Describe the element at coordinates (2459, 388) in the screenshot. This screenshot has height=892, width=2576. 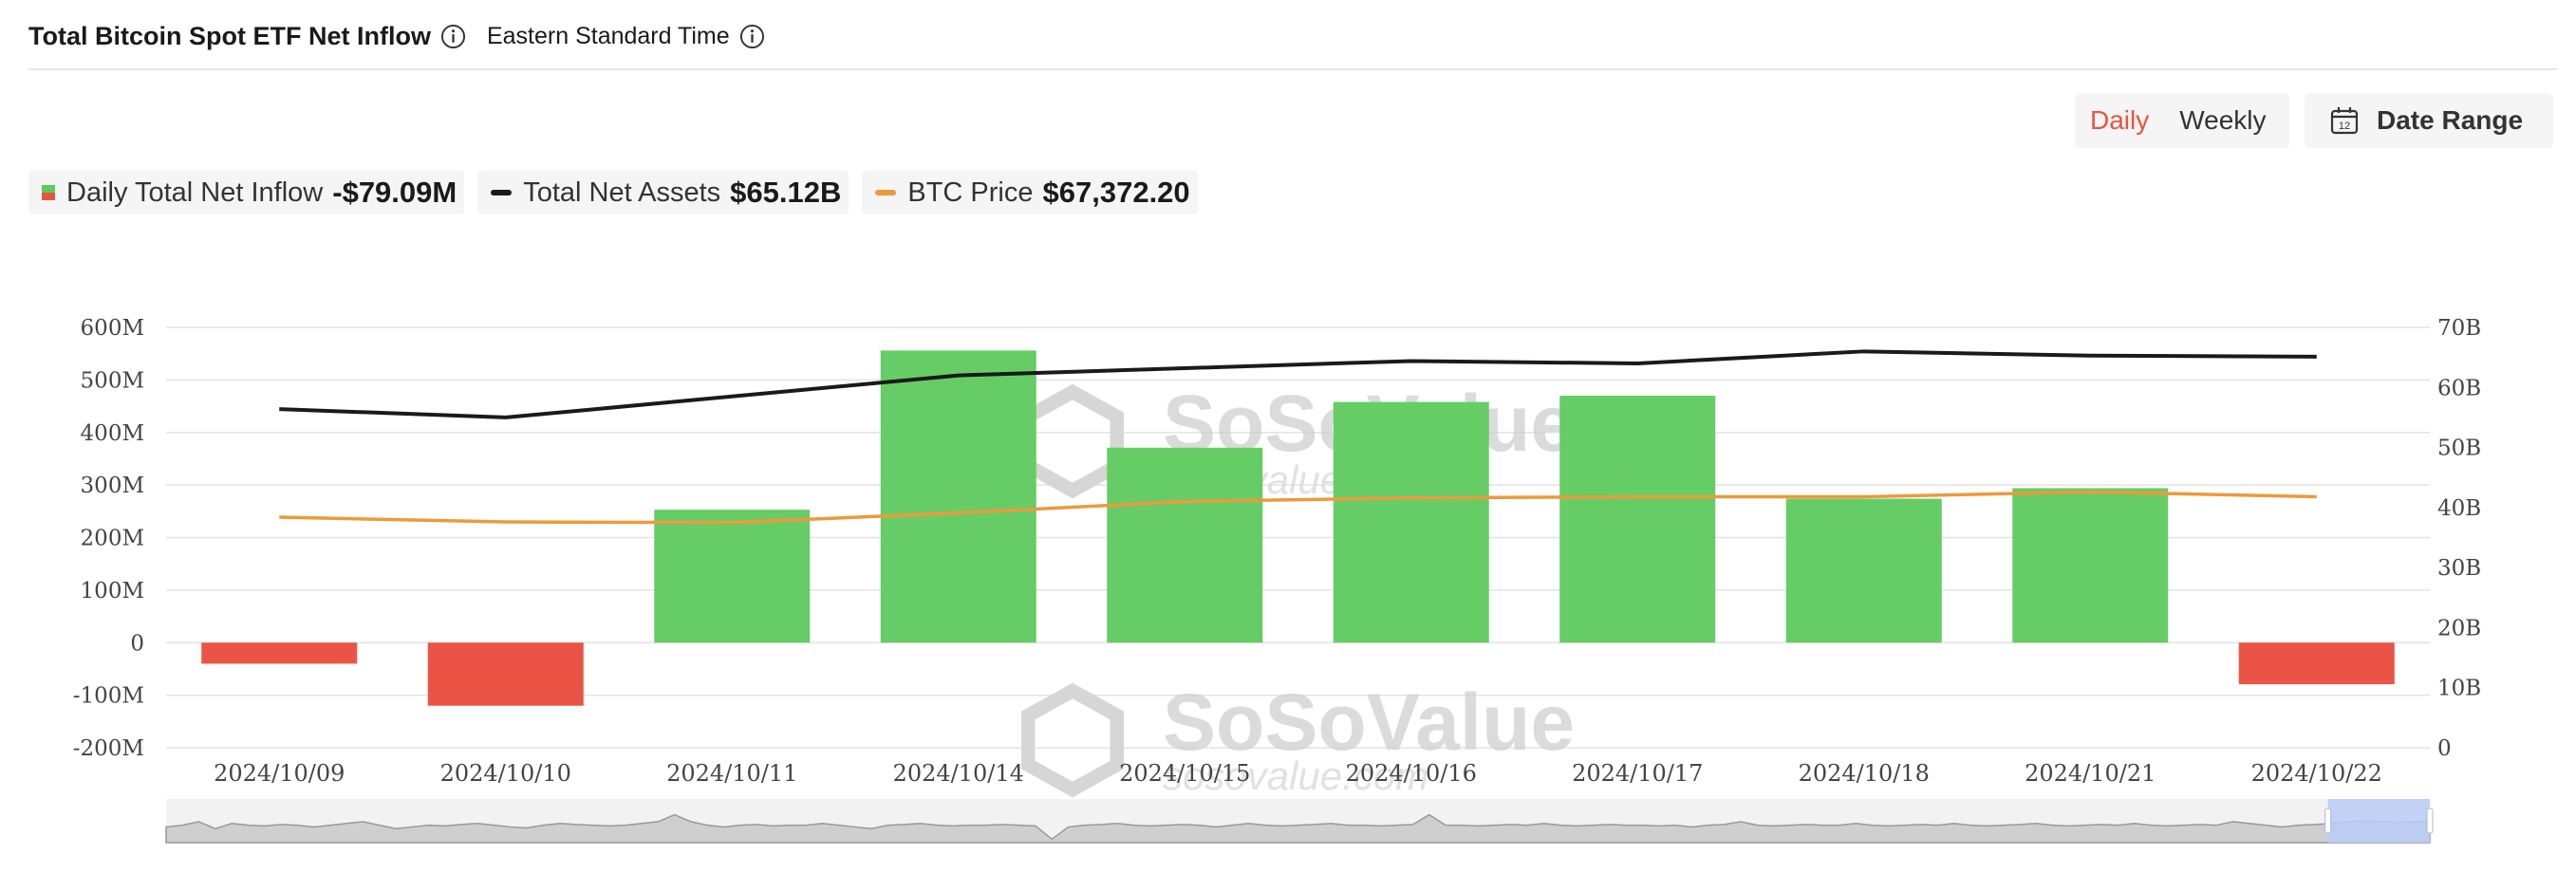
I see `y-right-tick-label: 60B` at that location.